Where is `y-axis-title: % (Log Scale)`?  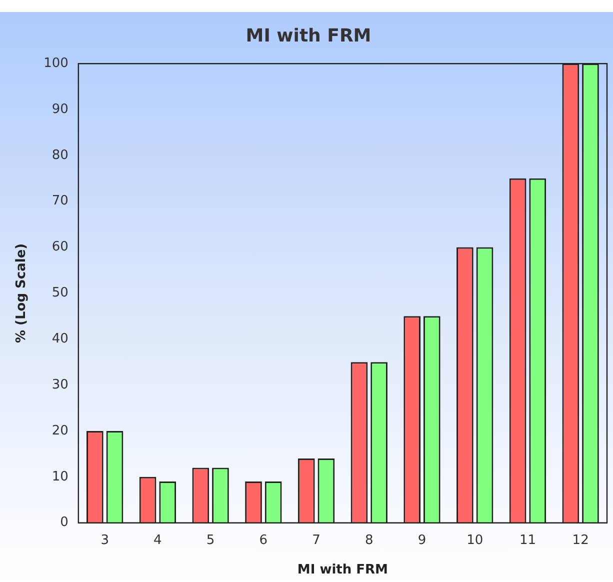
y-axis-title: % (Log Scale) is located at coordinates (22, 293).